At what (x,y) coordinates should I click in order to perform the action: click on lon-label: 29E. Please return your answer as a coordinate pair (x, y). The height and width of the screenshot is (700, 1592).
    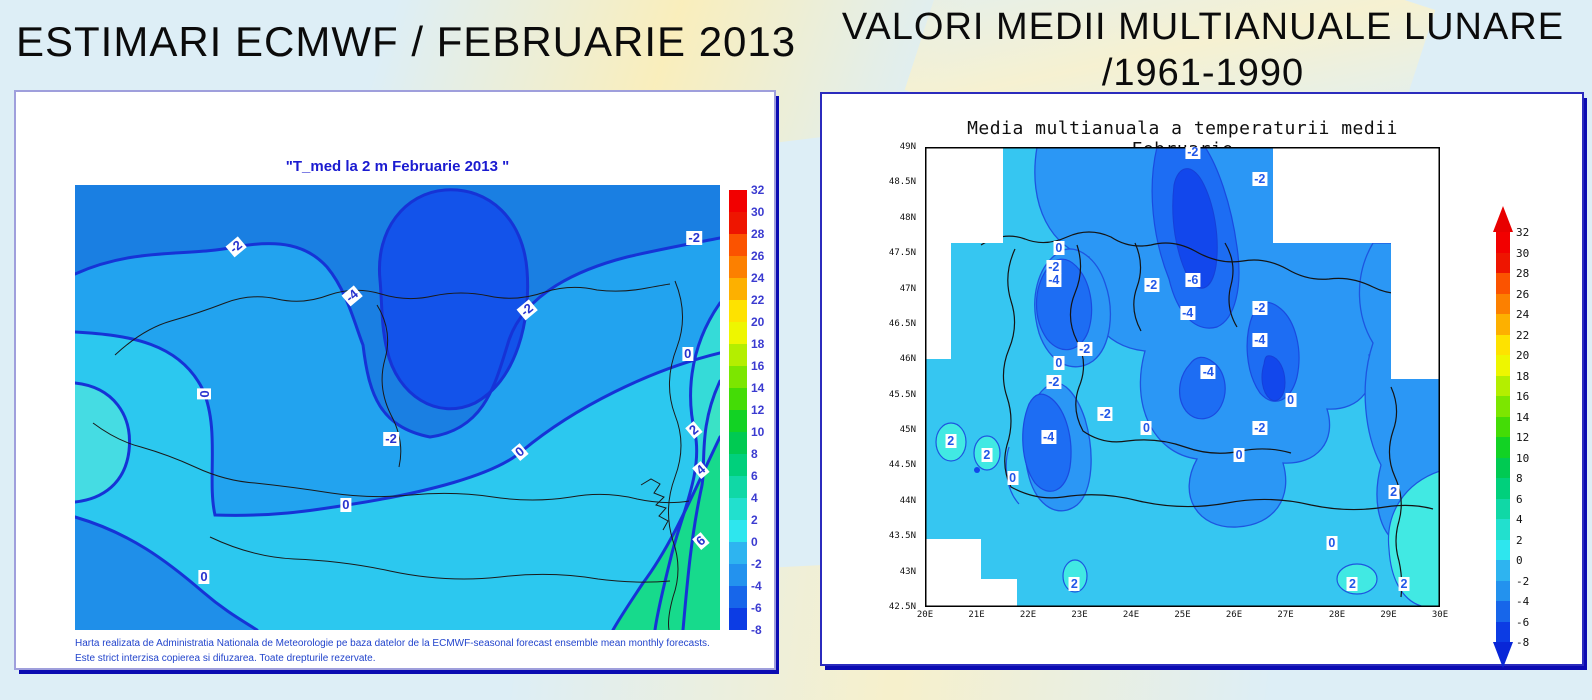
    Looking at the image, I should click on (1388, 615).